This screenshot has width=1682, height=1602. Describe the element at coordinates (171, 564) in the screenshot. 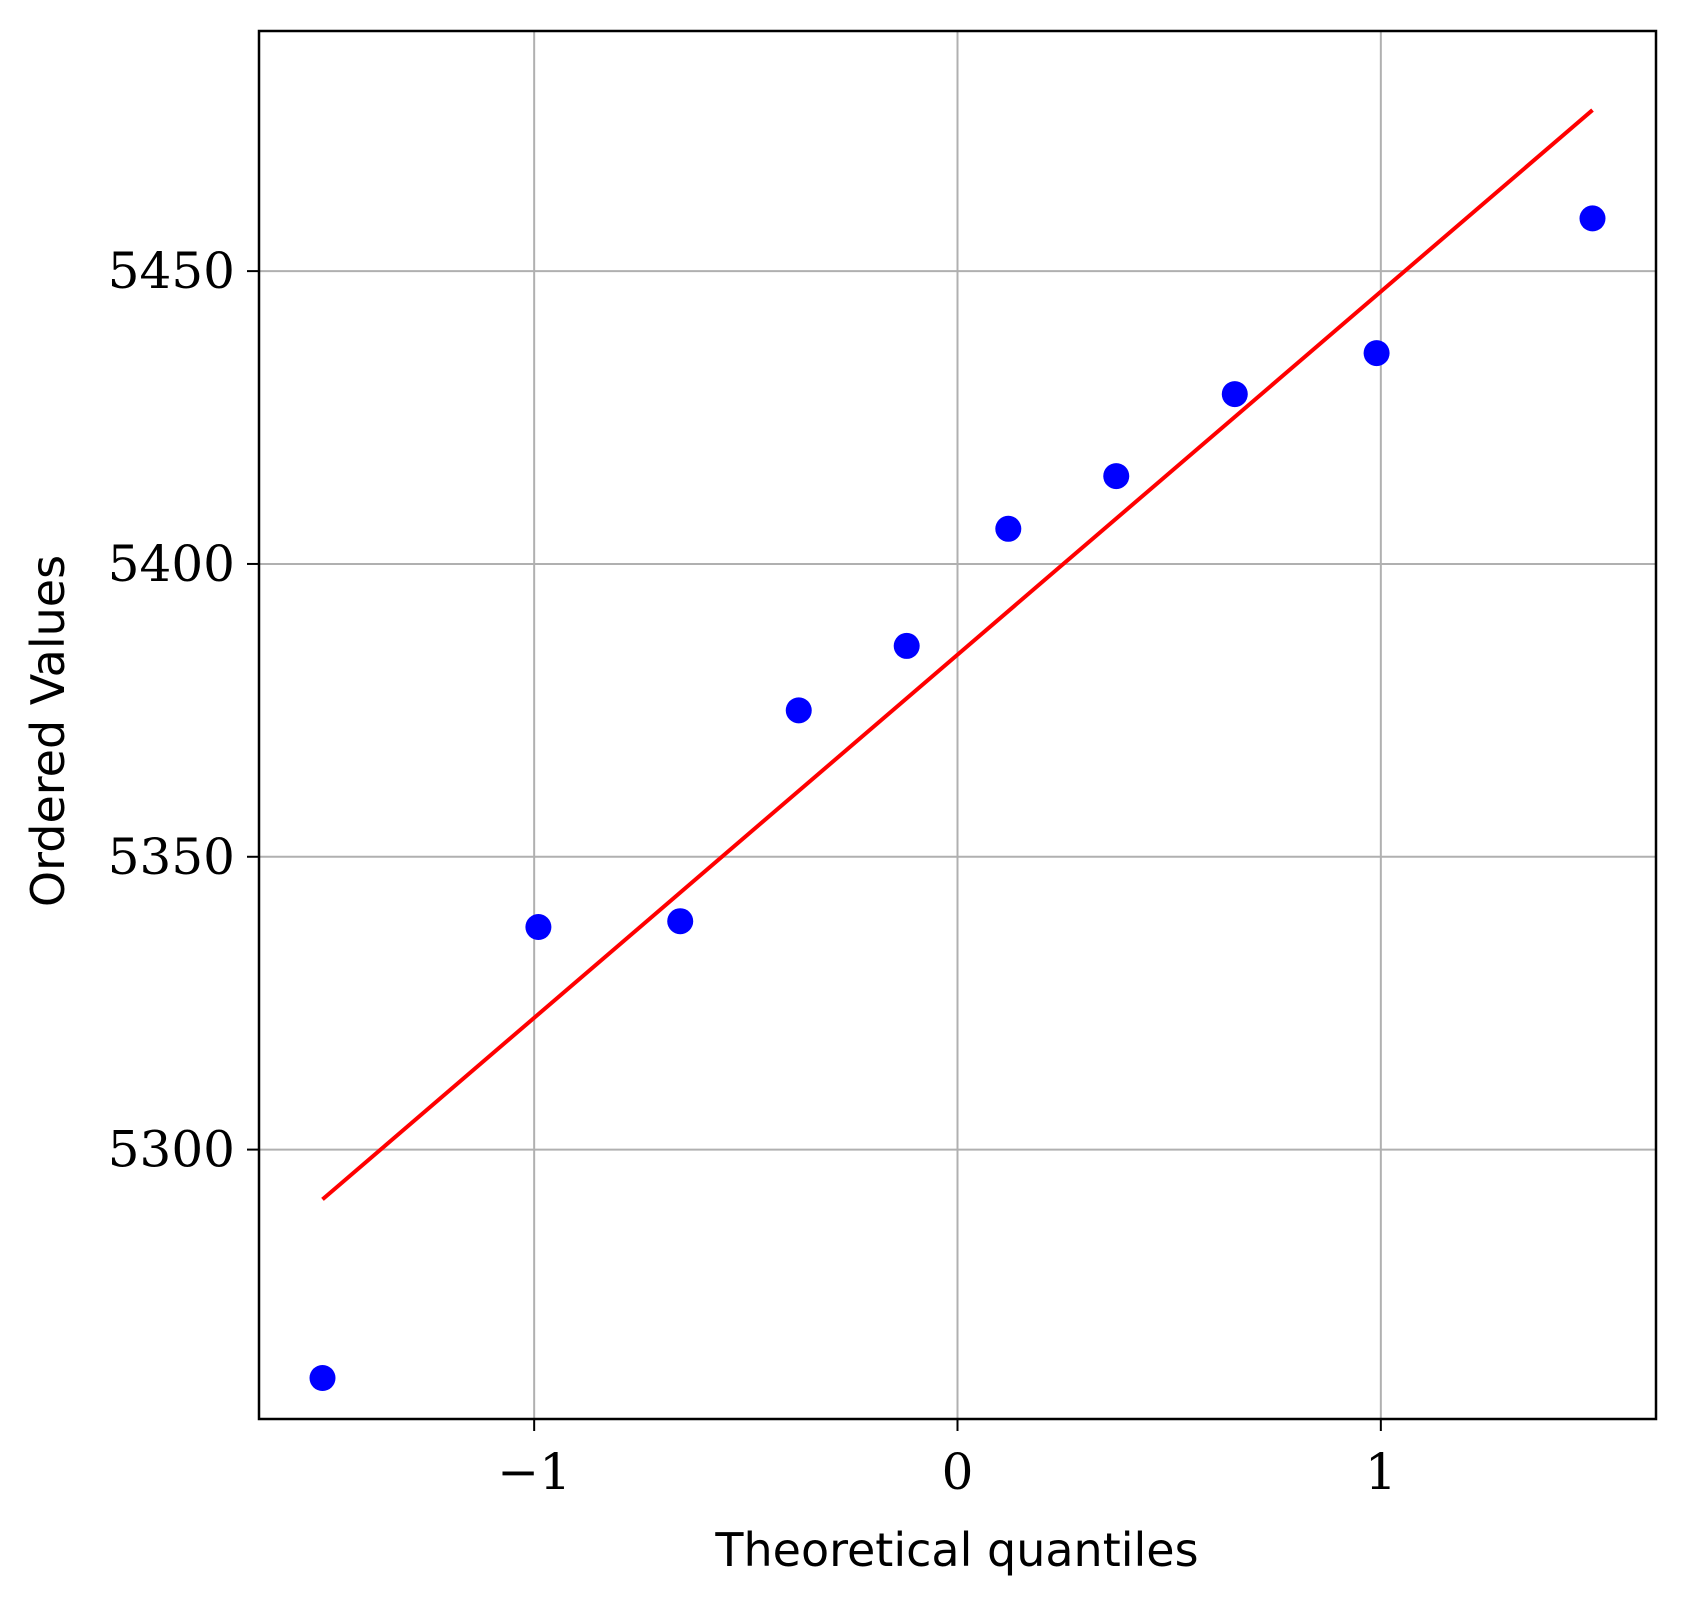

I see `y-tick-label-2: 5400` at that location.